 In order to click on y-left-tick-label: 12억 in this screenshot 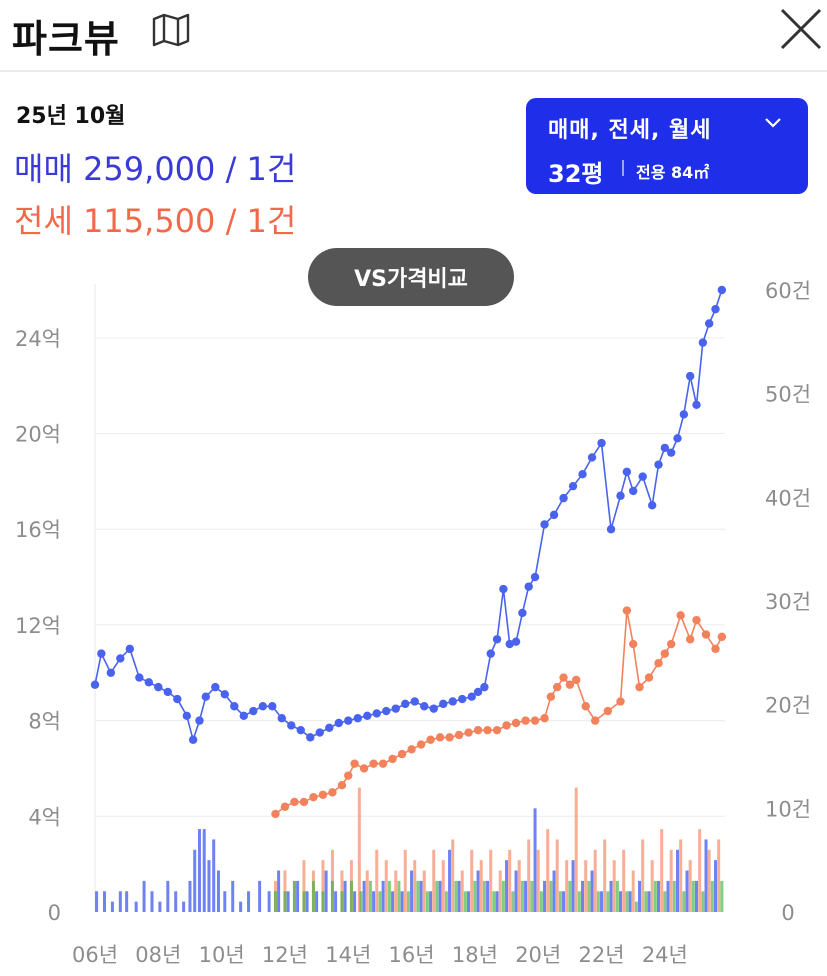, I will do `click(38, 626)`.